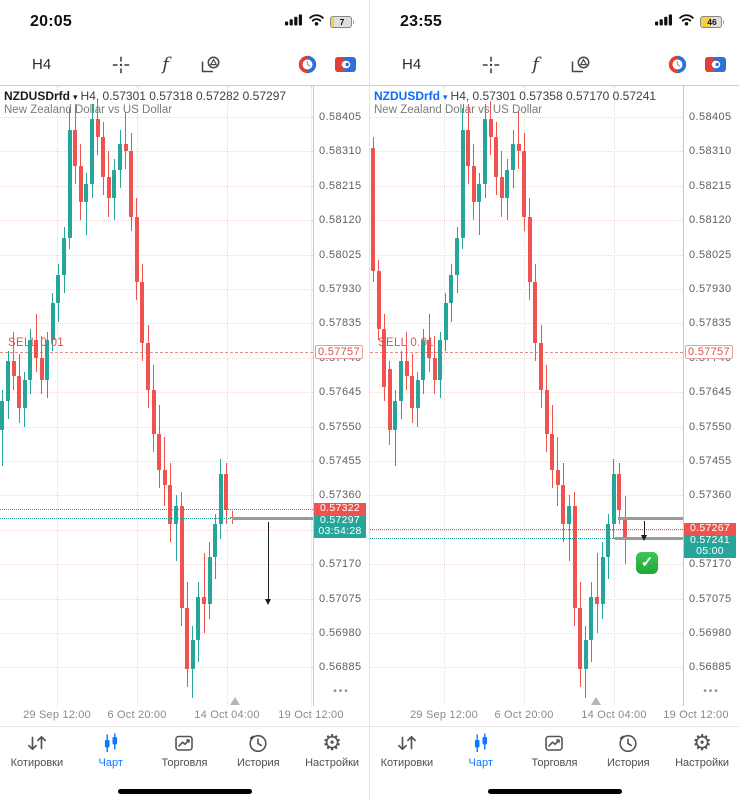 This screenshot has height=800, width=739. What do you see at coordinates (340, 151) in the screenshot?
I see `price-axis-label: 0.58310` at bounding box center [340, 151].